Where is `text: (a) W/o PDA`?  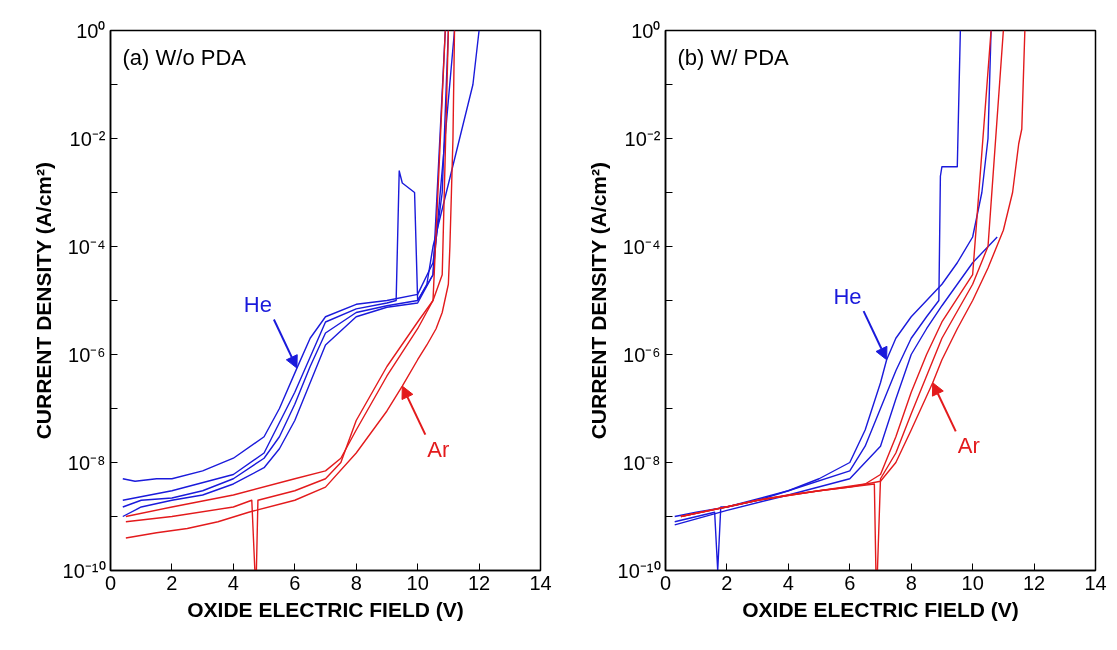
text: (a) W/o PDA is located at coordinates (184, 57).